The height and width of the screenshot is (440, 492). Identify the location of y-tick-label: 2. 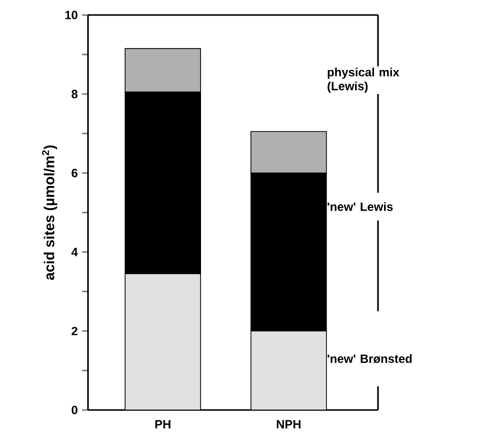
(75, 331).